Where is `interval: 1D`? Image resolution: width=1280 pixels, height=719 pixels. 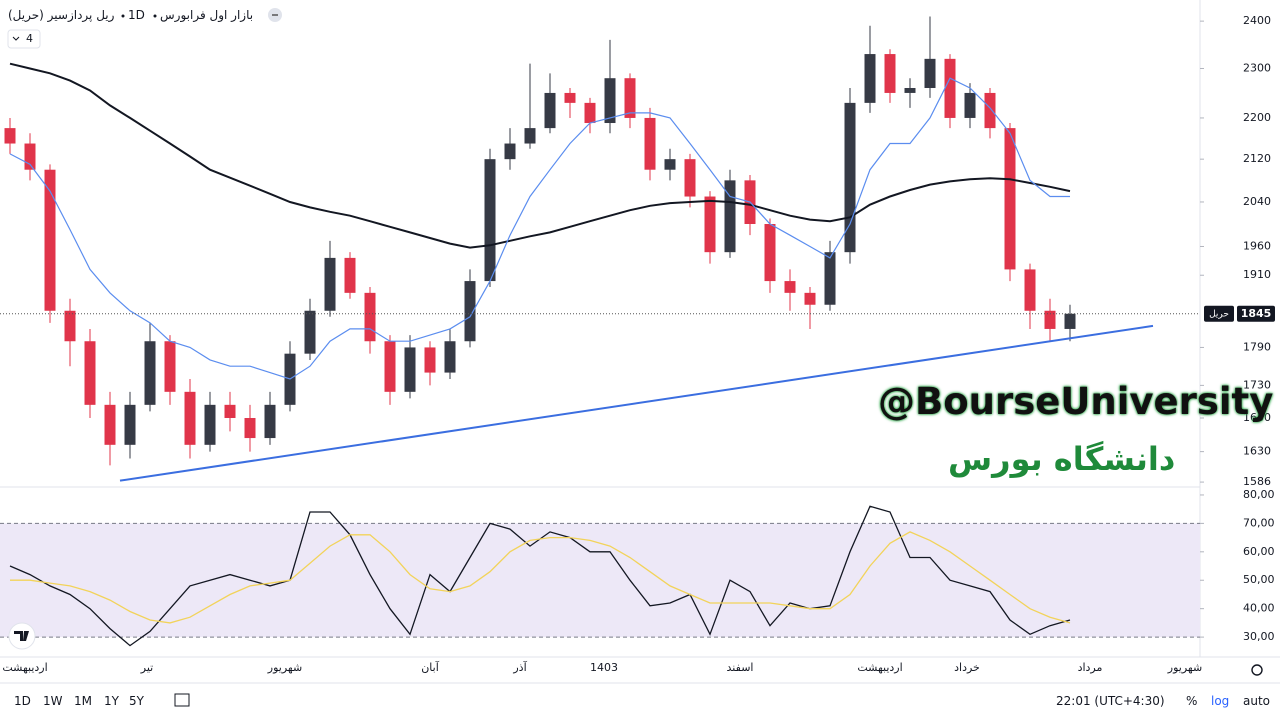 interval: 1D is located at coordinates (136, 15).